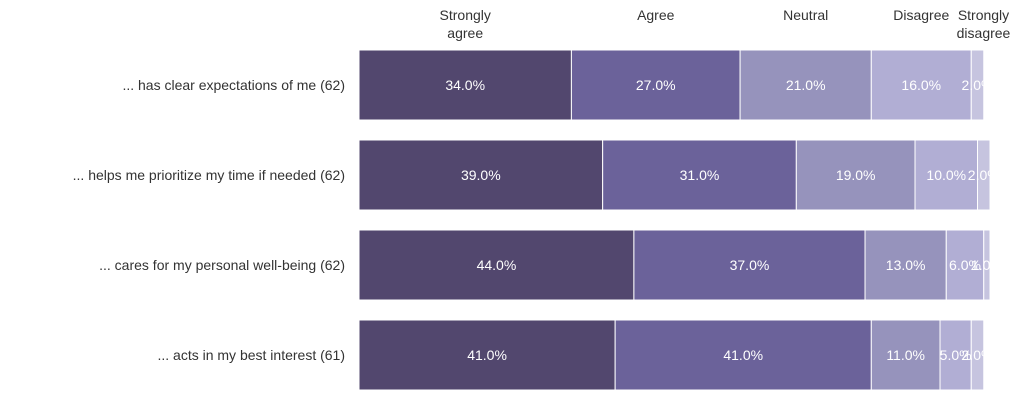 The image size is (1024, 400). What do you see at coordinates (465, 24) in the screenshot?
I see `legend-label-strongly-agree: Strongly agree` at bounding box center [465, 24].